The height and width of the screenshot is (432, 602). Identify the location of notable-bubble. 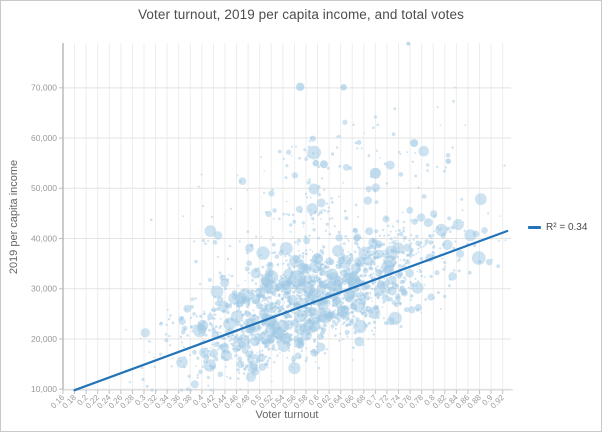
(414, 143).